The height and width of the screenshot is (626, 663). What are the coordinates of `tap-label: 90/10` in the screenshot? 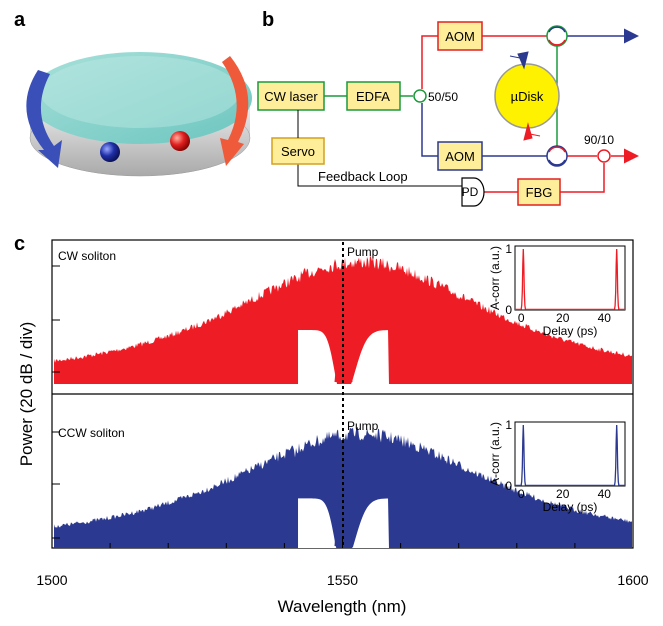 It's located at (599, 140).